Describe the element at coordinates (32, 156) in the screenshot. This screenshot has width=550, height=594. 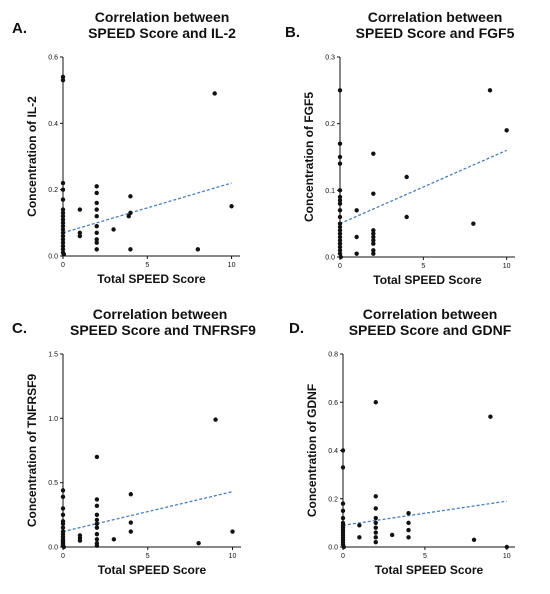
I see `y-axis-label: Concentration of IL-2` at that location.